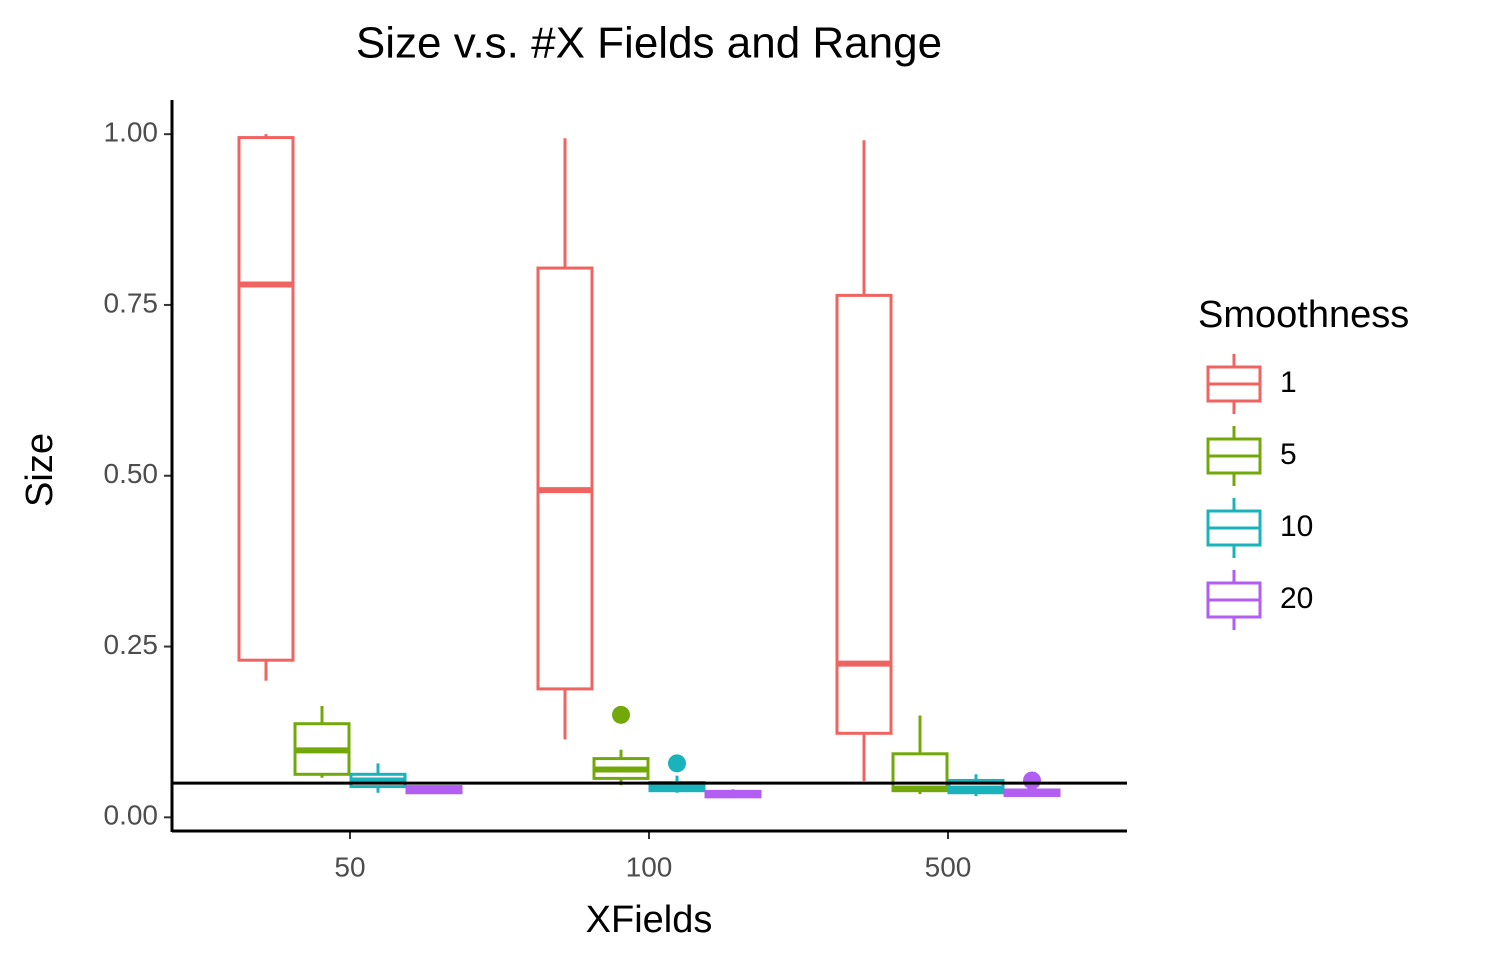 This screenshot has width=1500, height=960. I want to click on y-tick-label: 0.50, so click(131, 473).